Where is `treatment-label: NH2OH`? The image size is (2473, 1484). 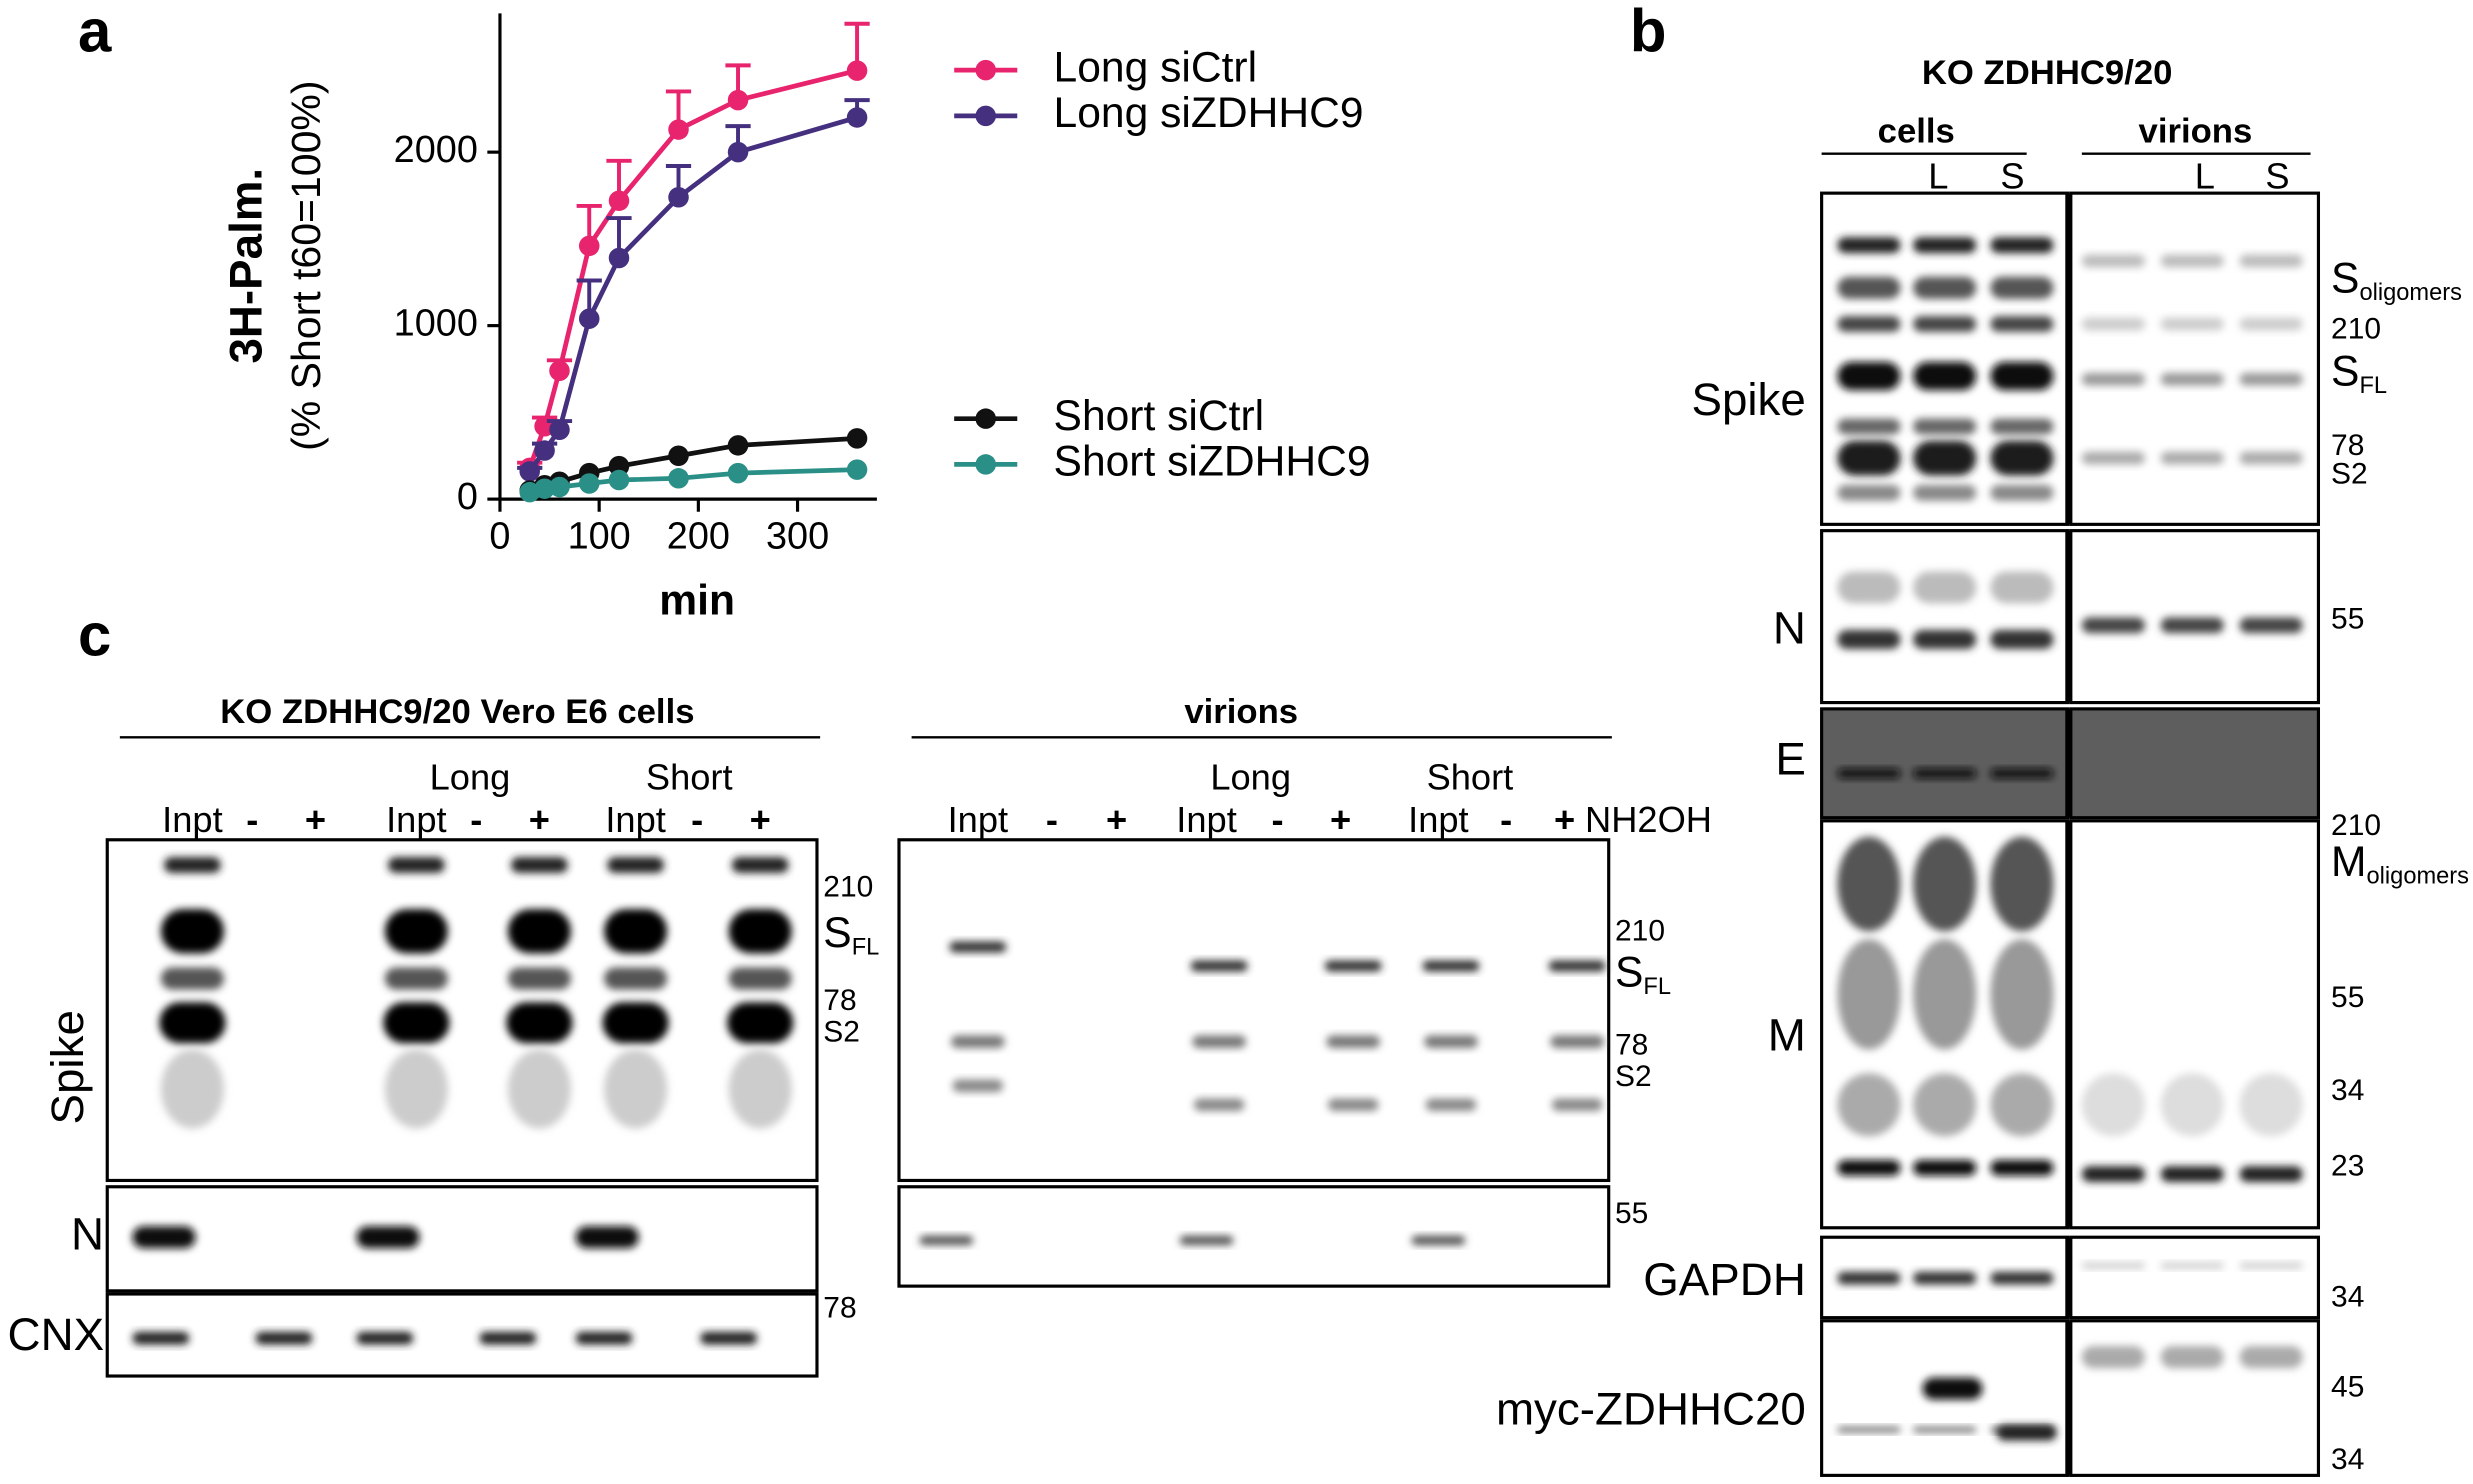
treatment-label: NH2OH is located at coordinates (1648, 819).